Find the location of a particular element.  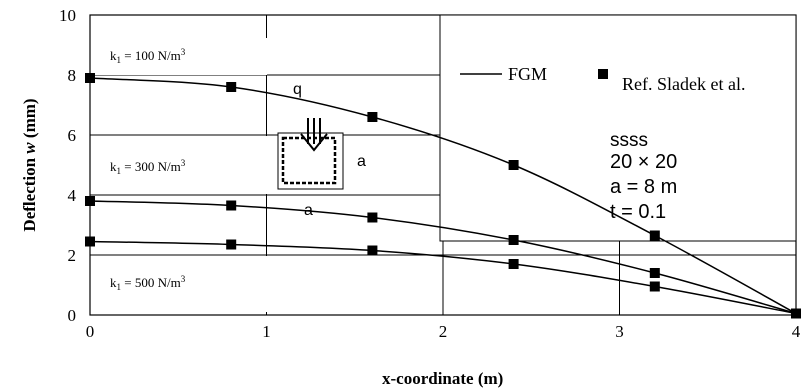

y-tick-label: 6 is located at coordinates (72, 135).